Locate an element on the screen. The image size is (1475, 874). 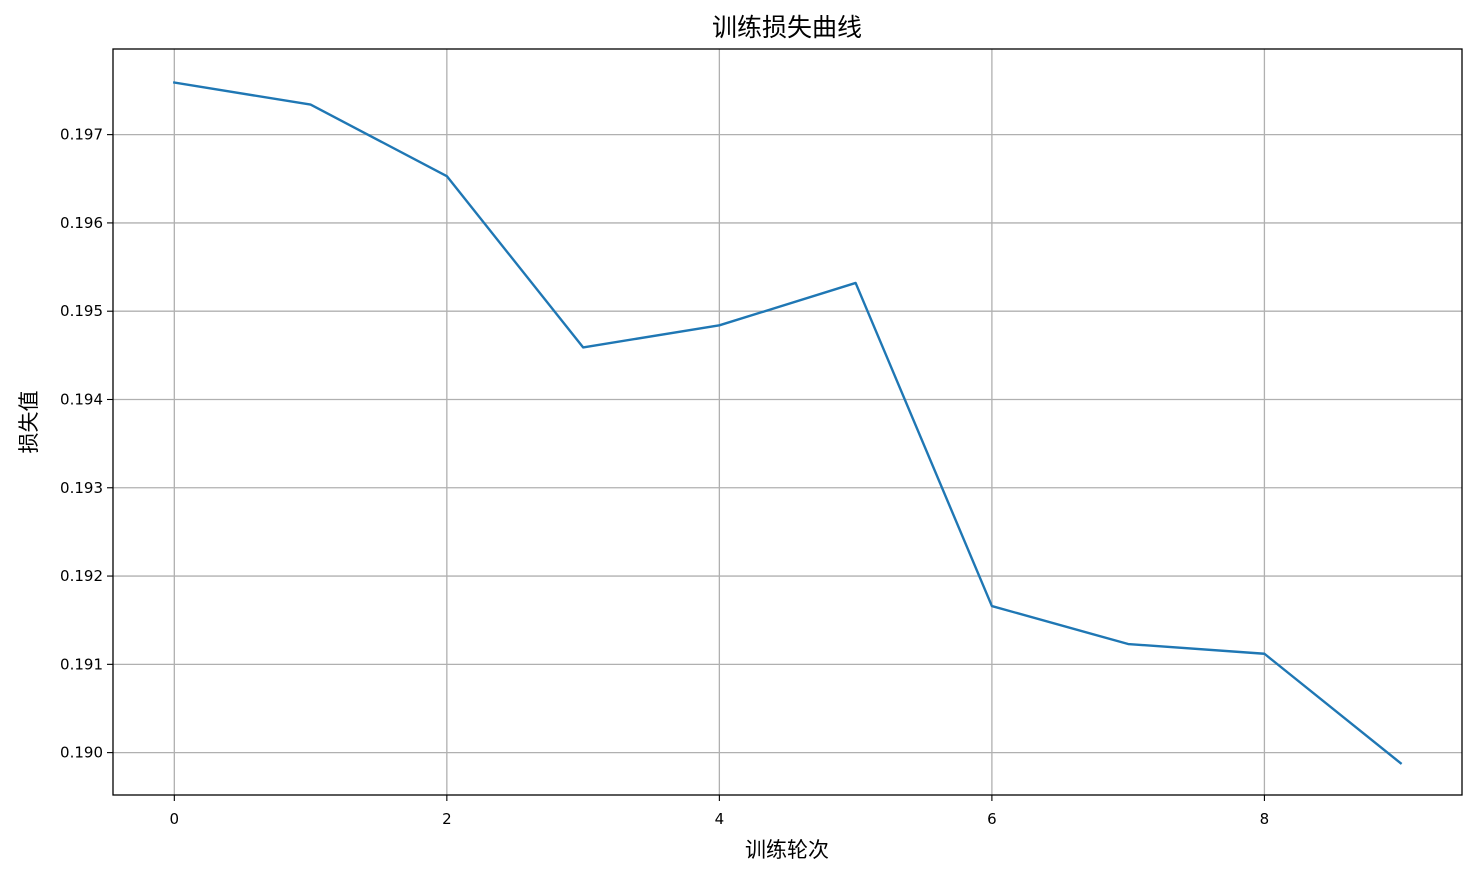
chart-title: 训练损失曲线 is located at coordinates (787, 27).